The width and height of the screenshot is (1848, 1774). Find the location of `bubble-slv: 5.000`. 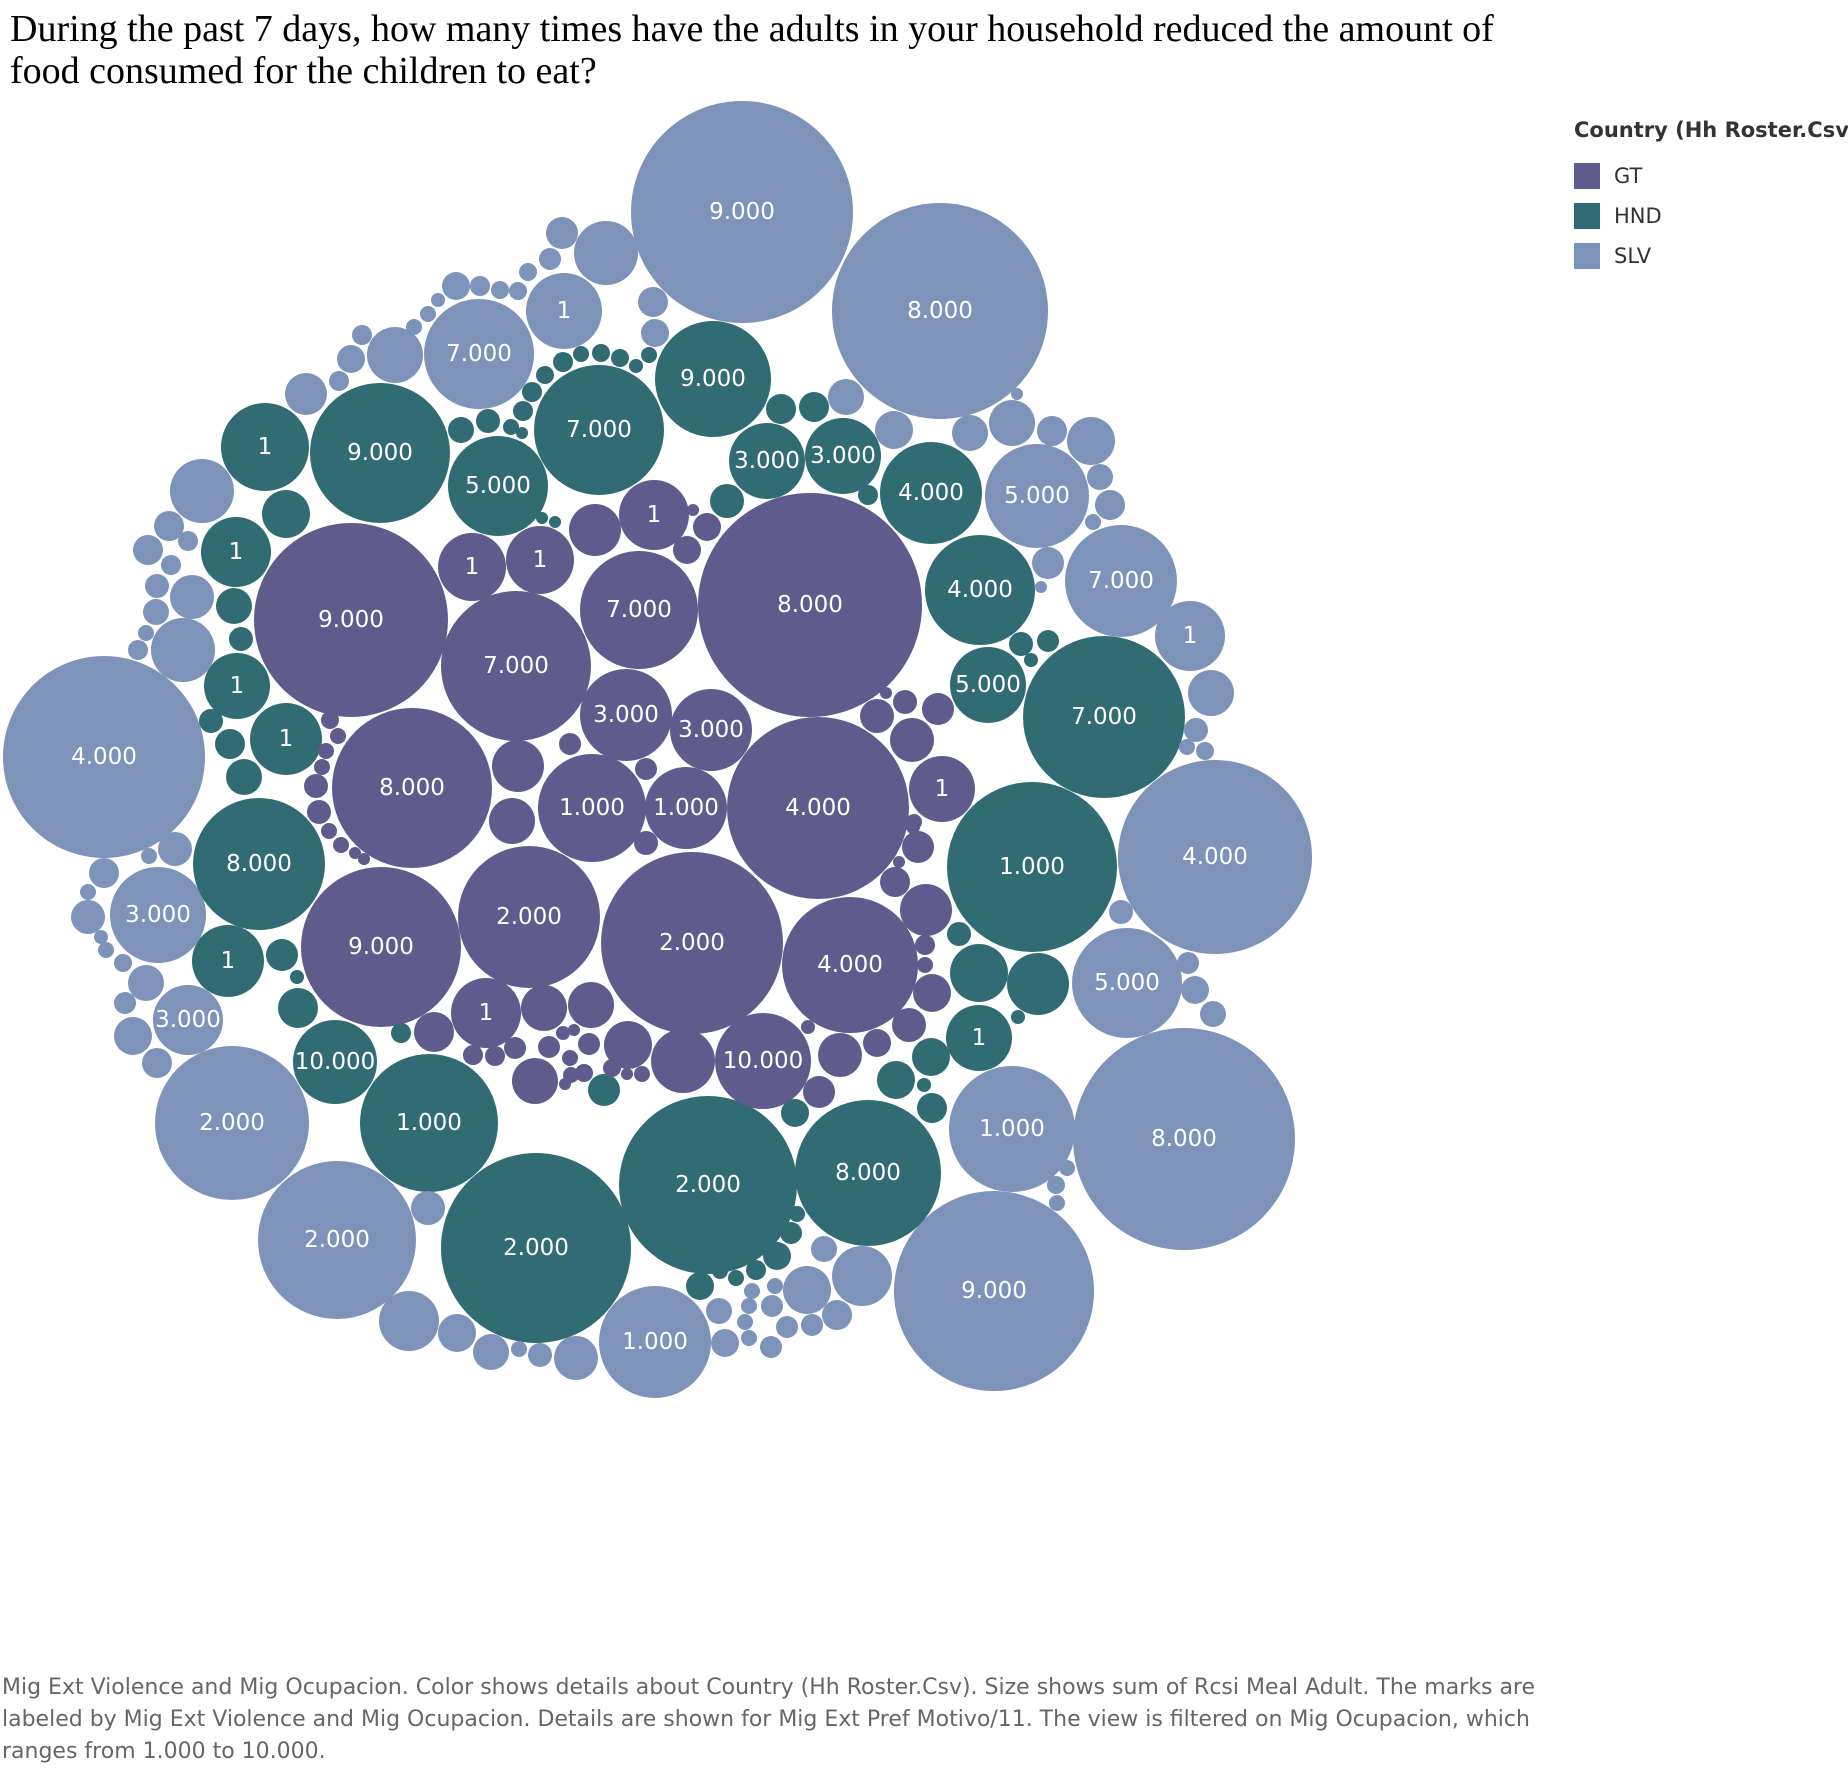

bubble-slv: 5.000 is located at coordinates (1127, 983).